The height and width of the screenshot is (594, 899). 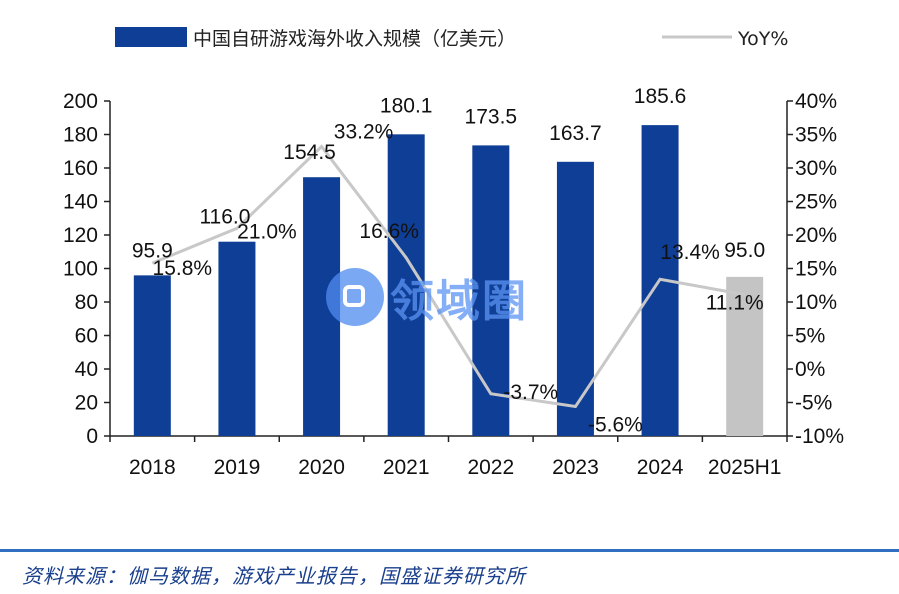 I want to click on left-tick-label: 120, so click(x=80, y=235).